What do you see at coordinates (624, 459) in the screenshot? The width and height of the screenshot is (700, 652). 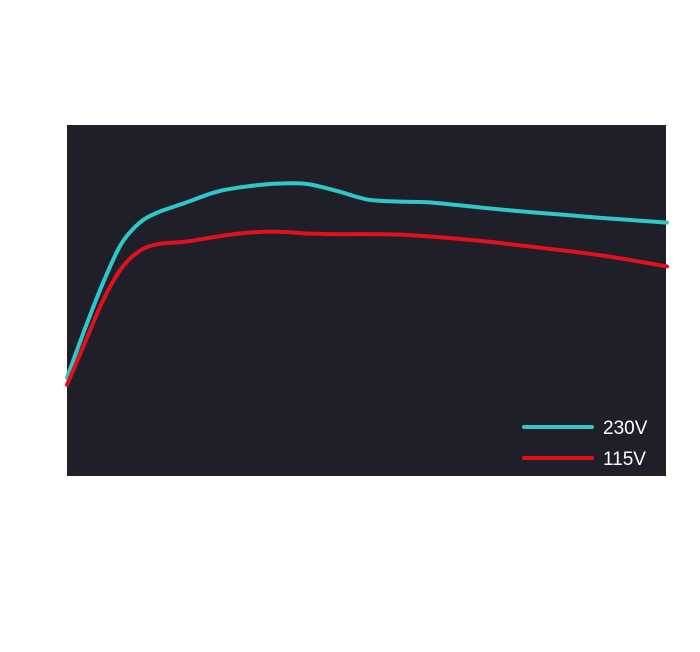 I see `legend-label-115v: 115V` at bounding box center [624, 459].